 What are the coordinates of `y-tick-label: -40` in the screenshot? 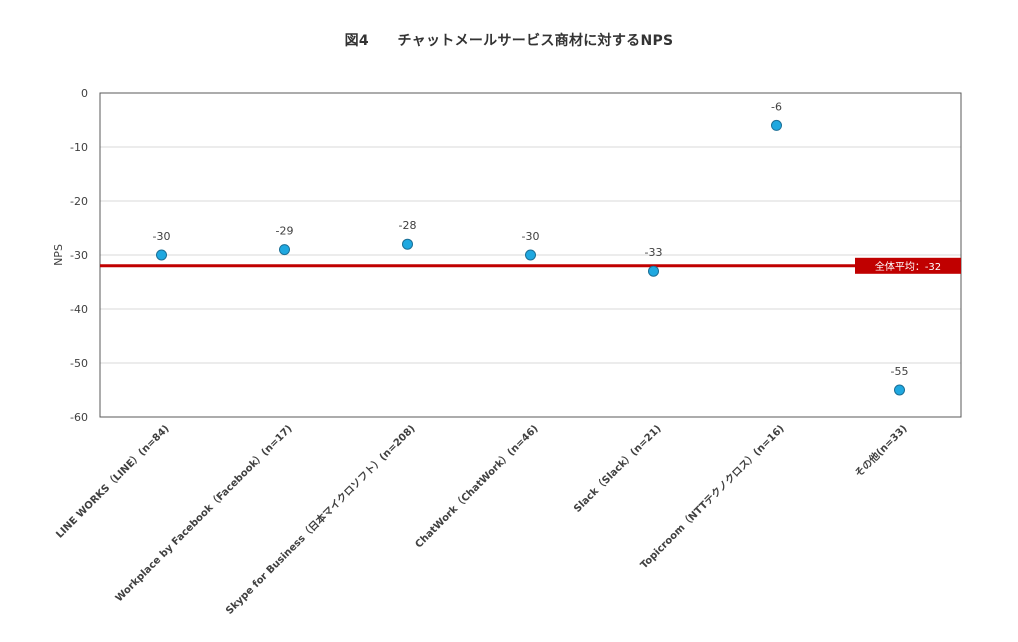 It's located at (79, 309).